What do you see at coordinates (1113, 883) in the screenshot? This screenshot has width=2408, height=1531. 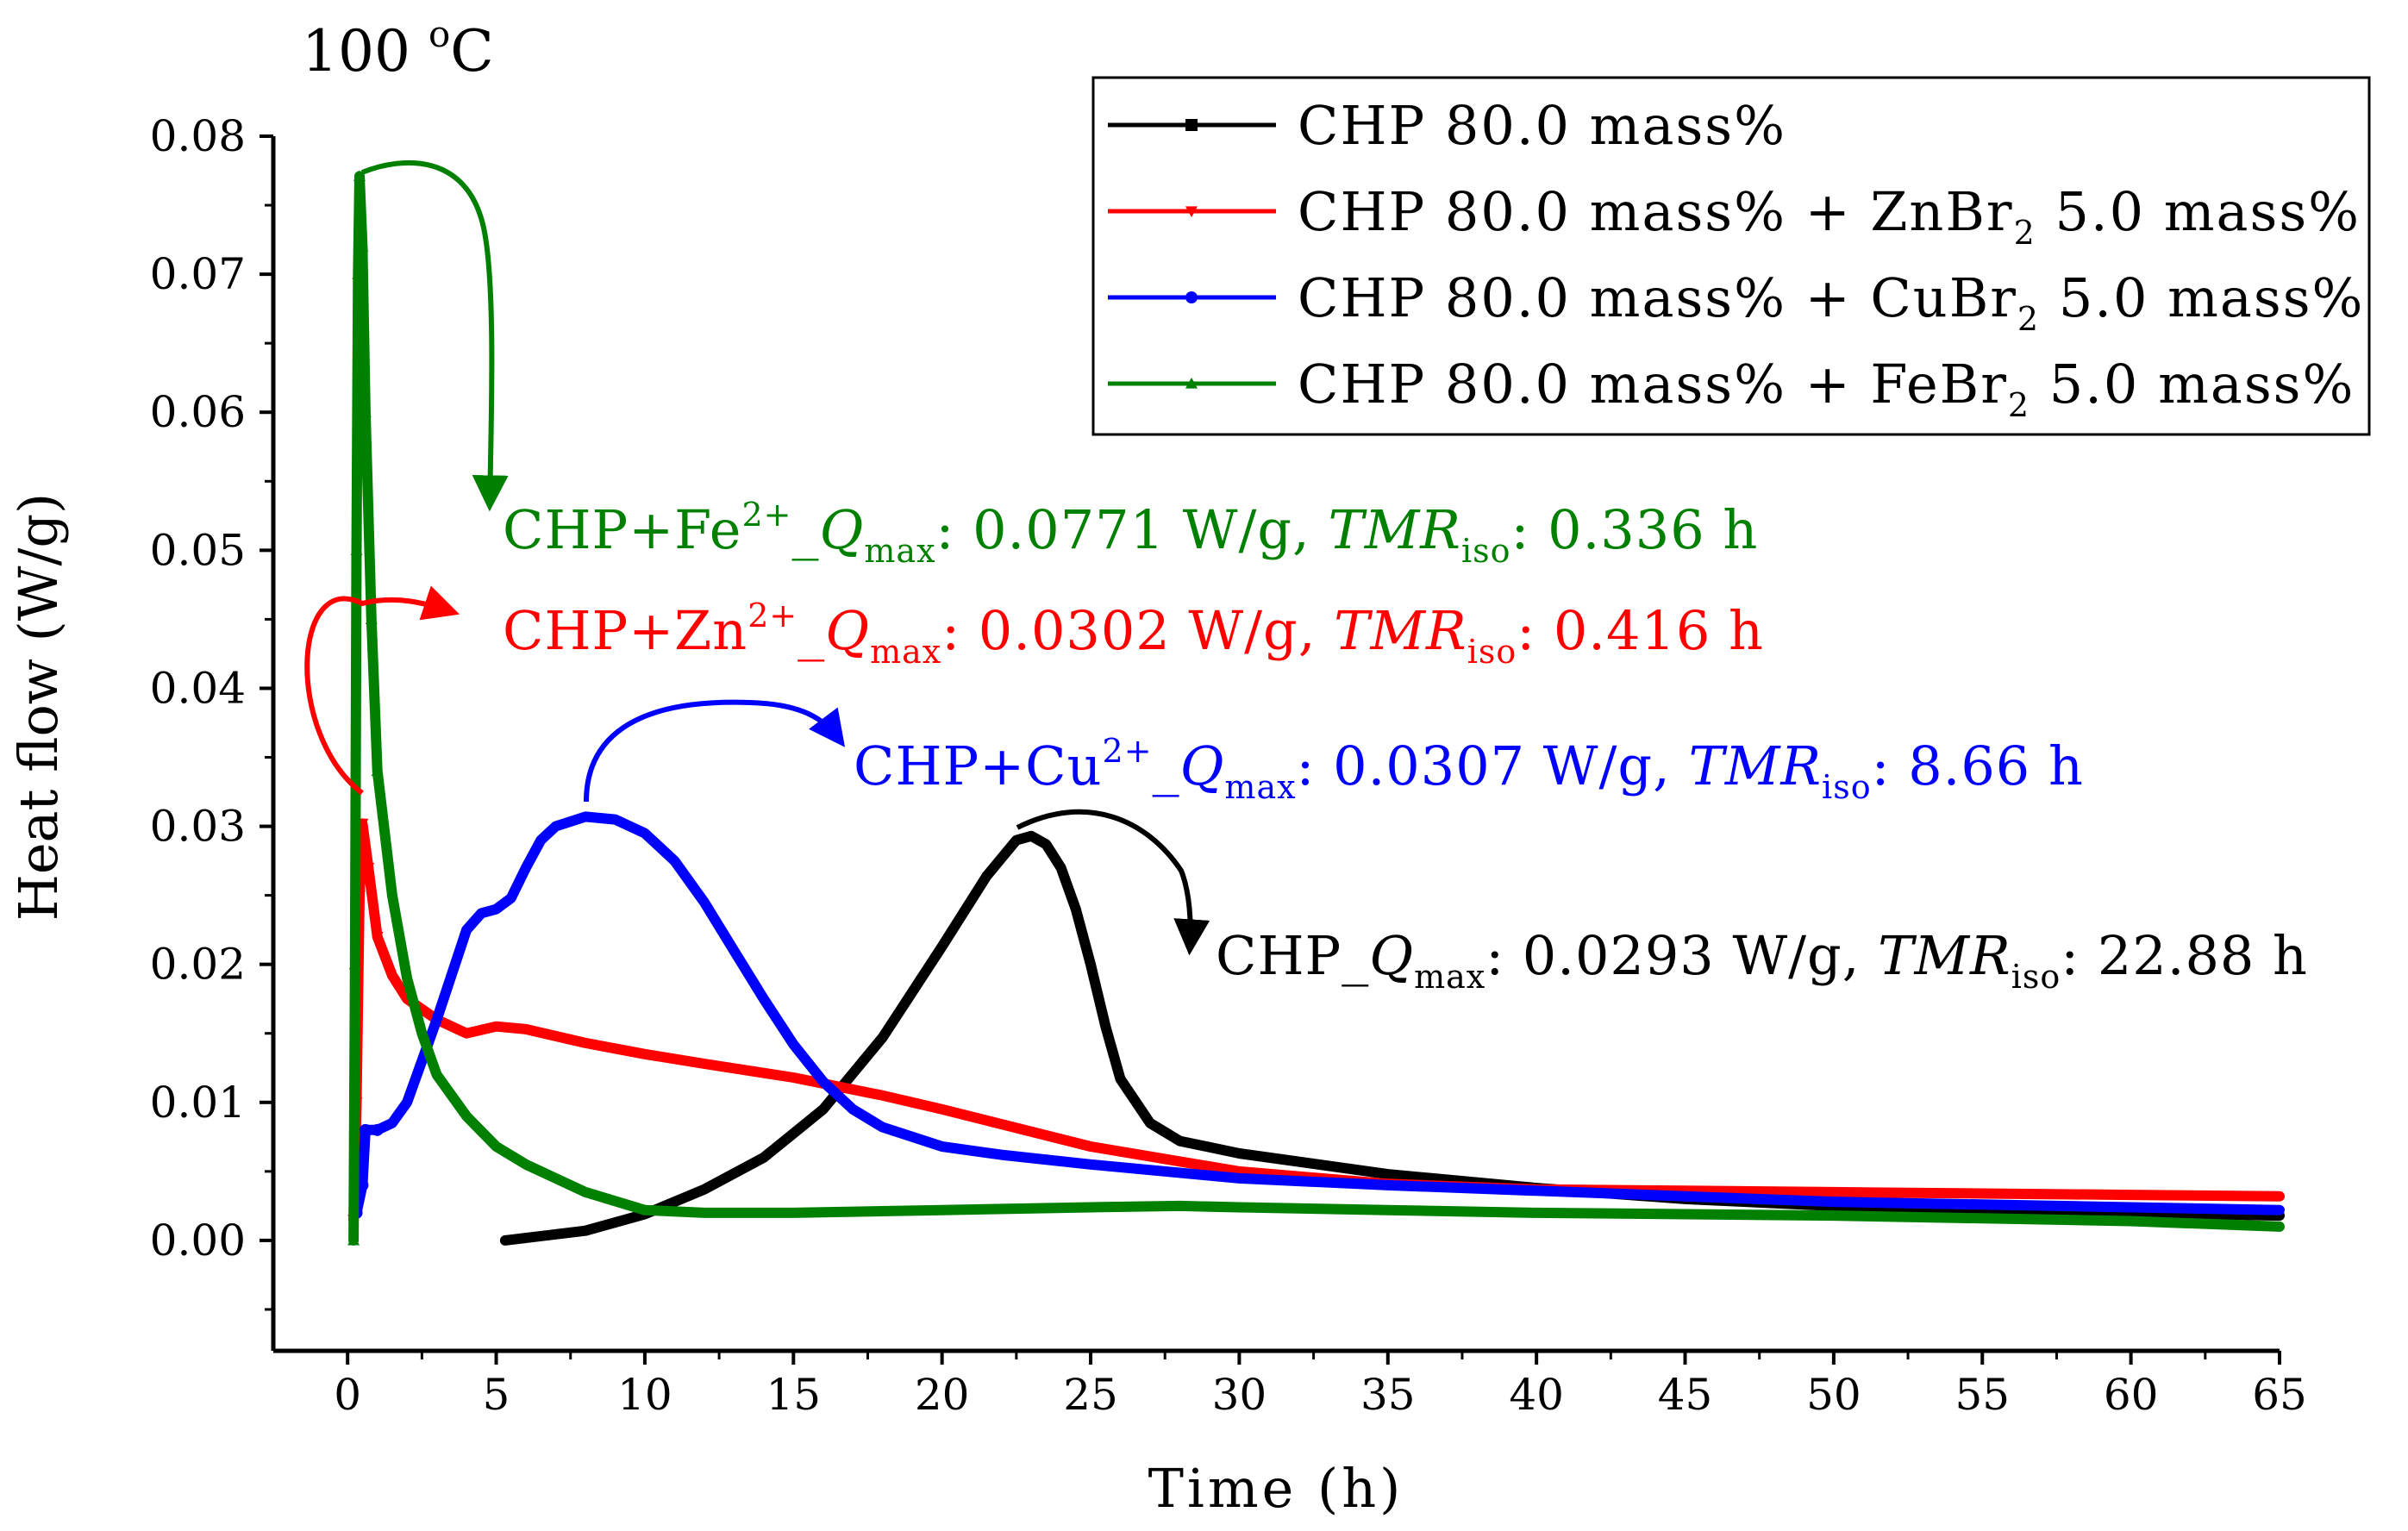 I see `arrow-chp` at bounding box center [1113, 883].